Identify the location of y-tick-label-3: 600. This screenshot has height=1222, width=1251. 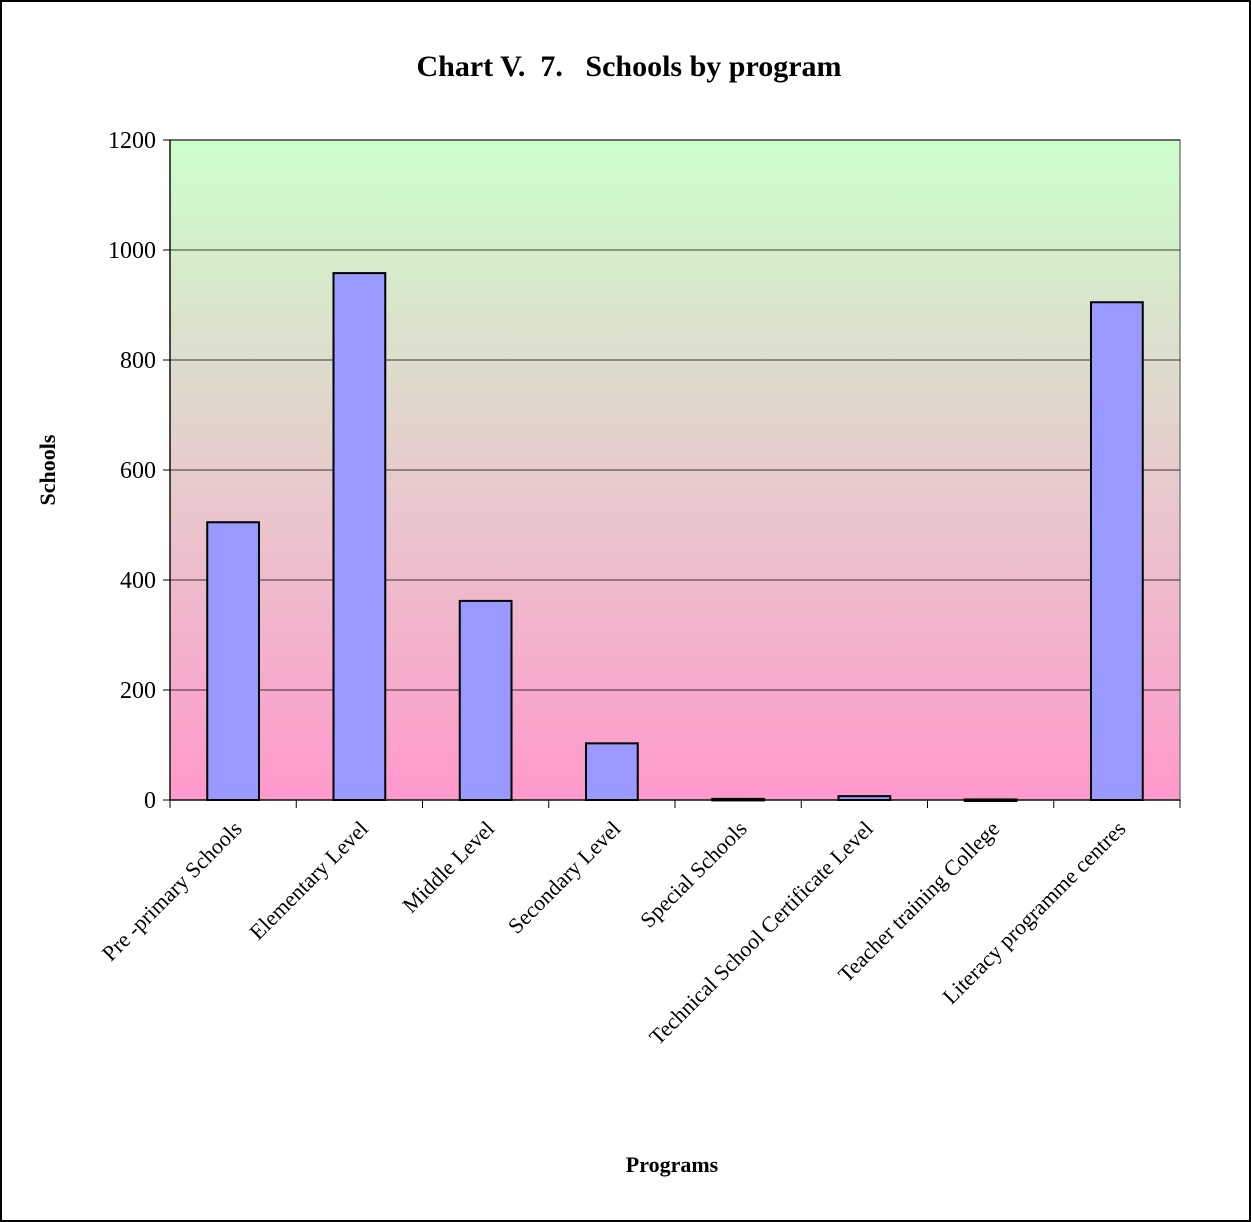
(138, 471).